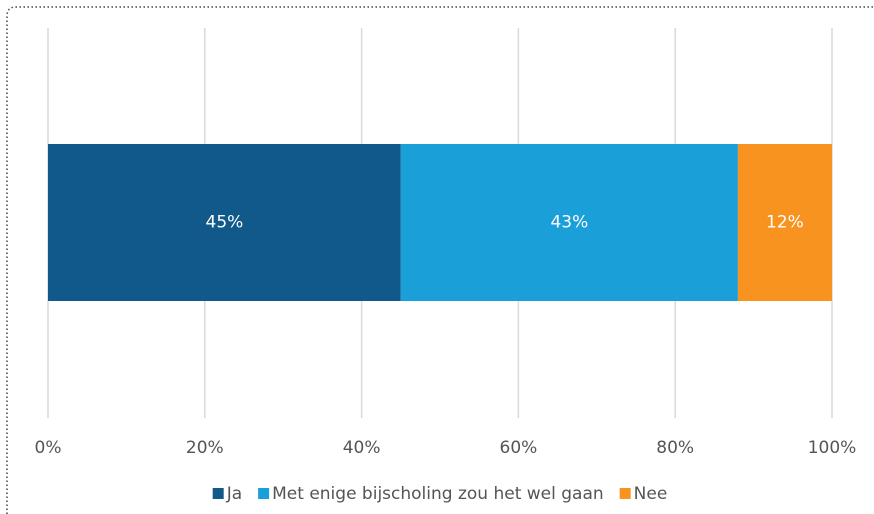 This screenshot has height=514, width=874. I want to click on x-tick-label: 100%, so click(832, 448).